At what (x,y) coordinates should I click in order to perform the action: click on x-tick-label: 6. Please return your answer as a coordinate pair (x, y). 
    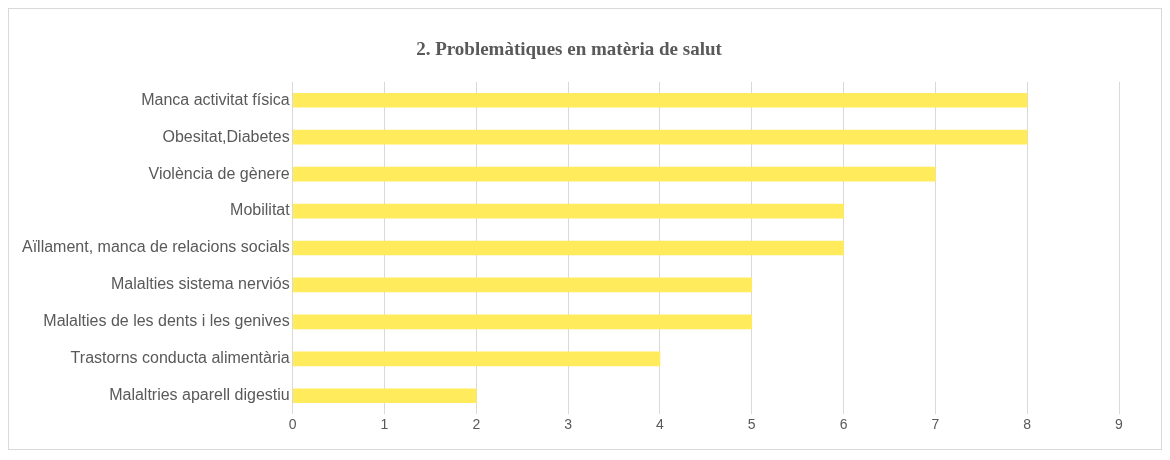
    Looking at the image, I should click on (843, 424).